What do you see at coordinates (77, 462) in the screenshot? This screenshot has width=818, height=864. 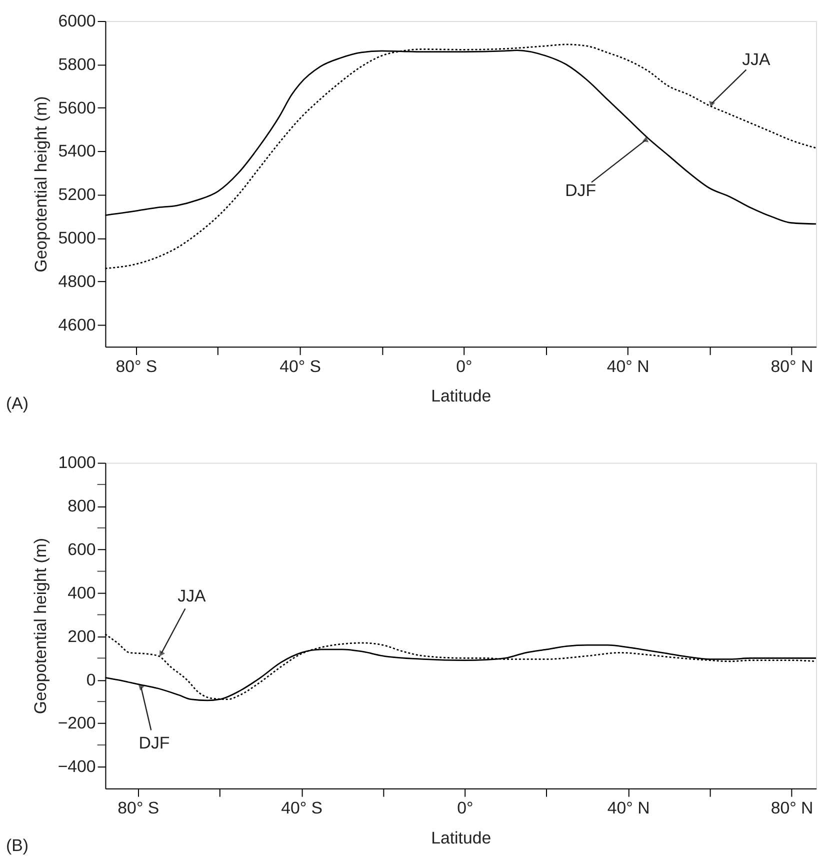 I see `y-tick-label: 1000` at bounding box center [77, 462].